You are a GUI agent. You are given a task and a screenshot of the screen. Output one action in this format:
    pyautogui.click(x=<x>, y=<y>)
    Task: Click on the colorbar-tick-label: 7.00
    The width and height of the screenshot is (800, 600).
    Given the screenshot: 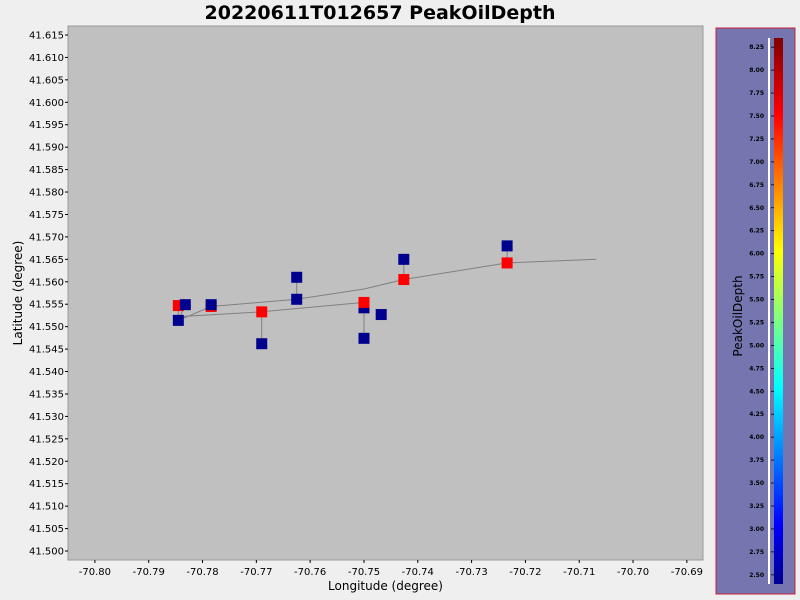 What is the action you would take?
    pyautogui.click(x=756, y=162)
    